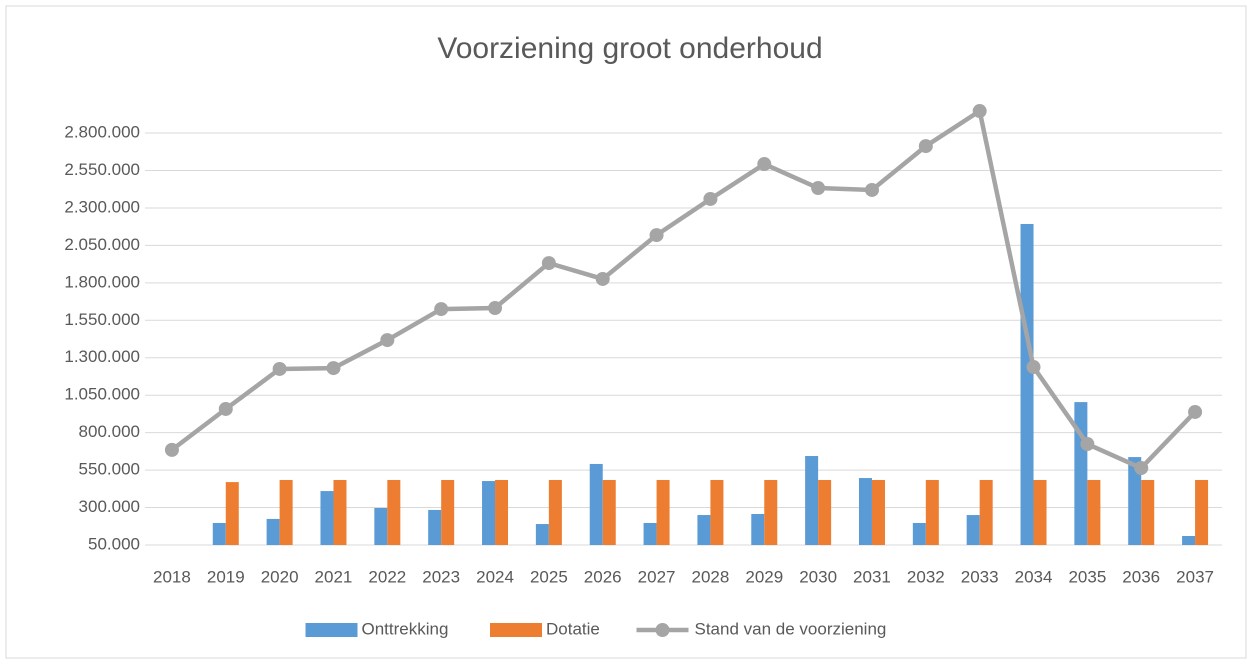 The width and height of the screenshot is (1253, 670). What do you see at coordinates (764, 576) in the screenshot?
I see `x-tick-label: 2029` at bounding box center [764, 576].